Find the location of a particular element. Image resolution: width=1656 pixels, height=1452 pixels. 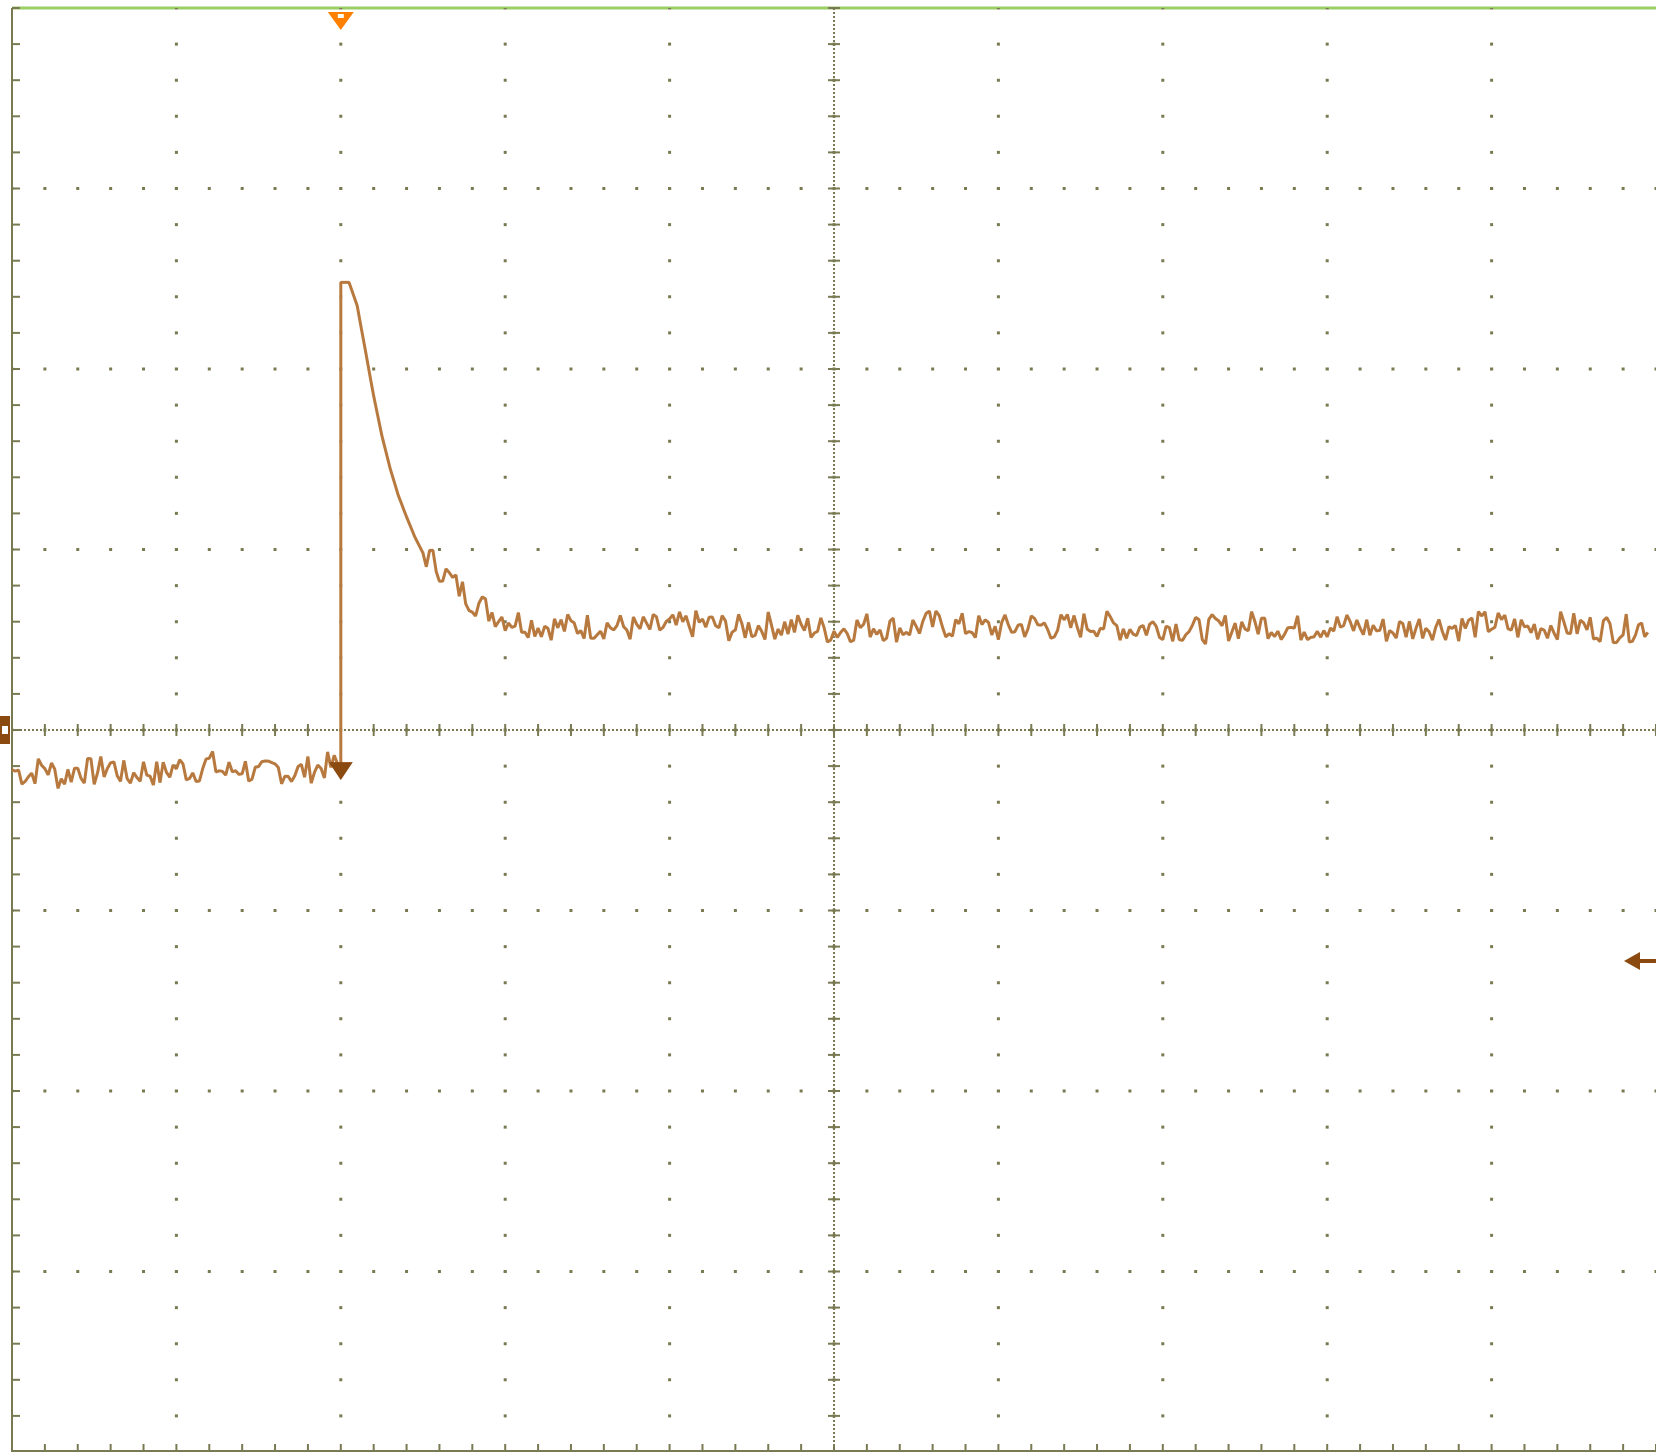

trigger-point-marker is located at coordinates (340, 771).